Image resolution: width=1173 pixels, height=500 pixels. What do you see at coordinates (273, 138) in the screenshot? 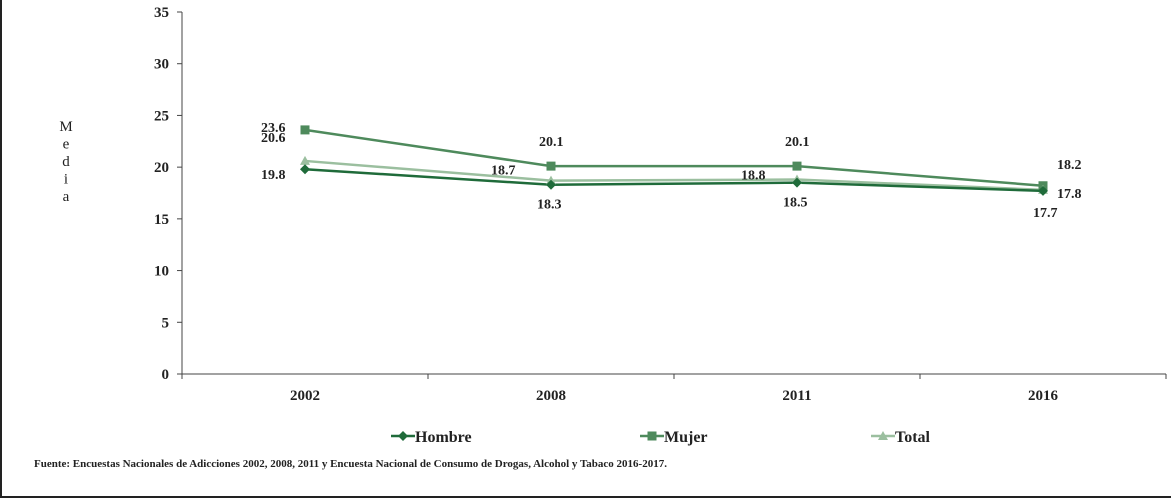
I see `data-label-total: 20.6` at bounding box center [273, 138].